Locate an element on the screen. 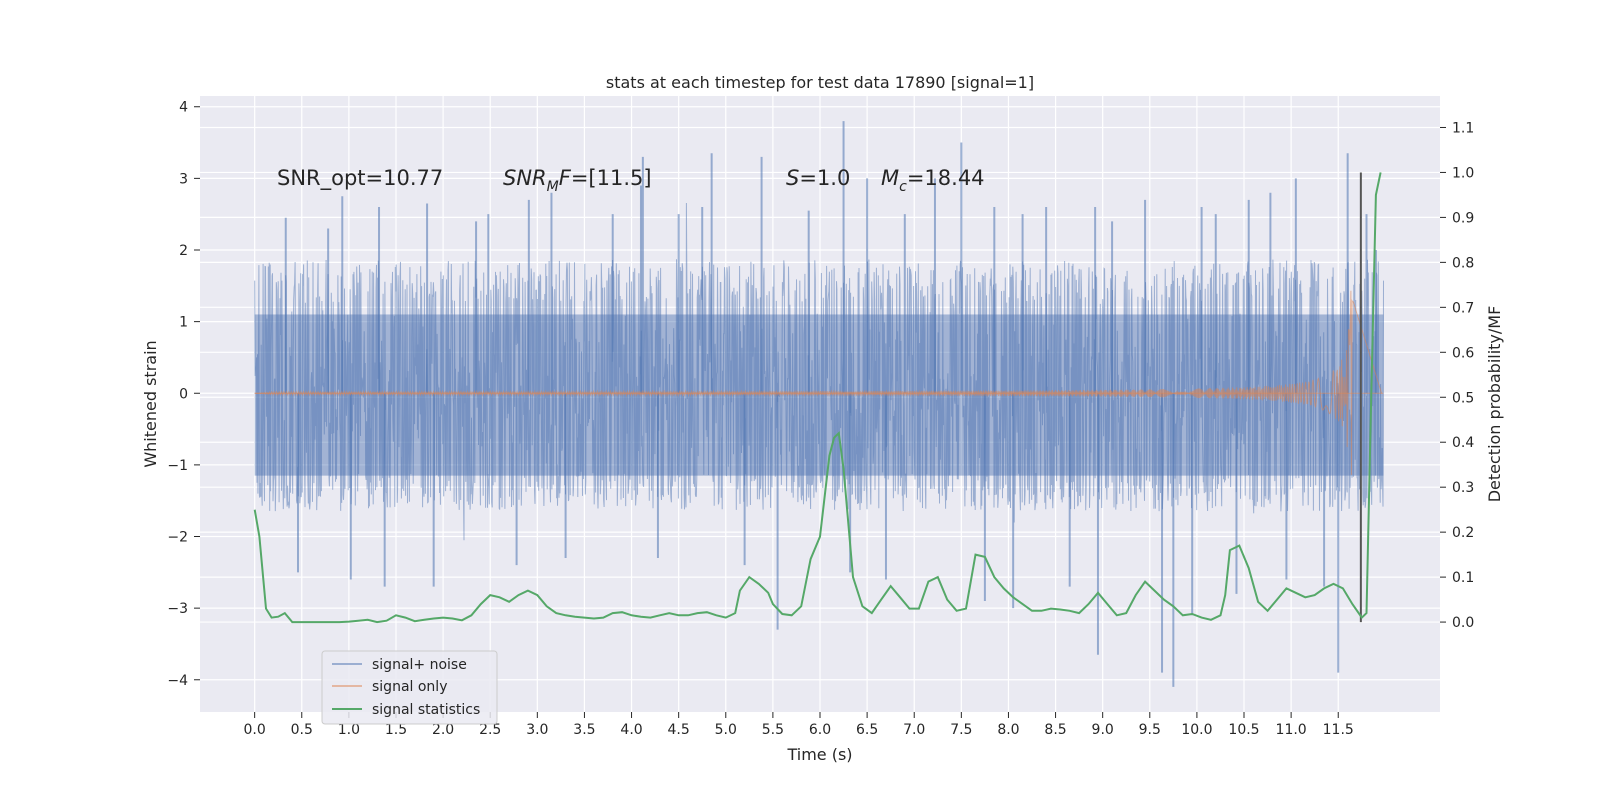 The image size is (1600, 800). y-tick-label: 4 is located at coordinates (183, 108).